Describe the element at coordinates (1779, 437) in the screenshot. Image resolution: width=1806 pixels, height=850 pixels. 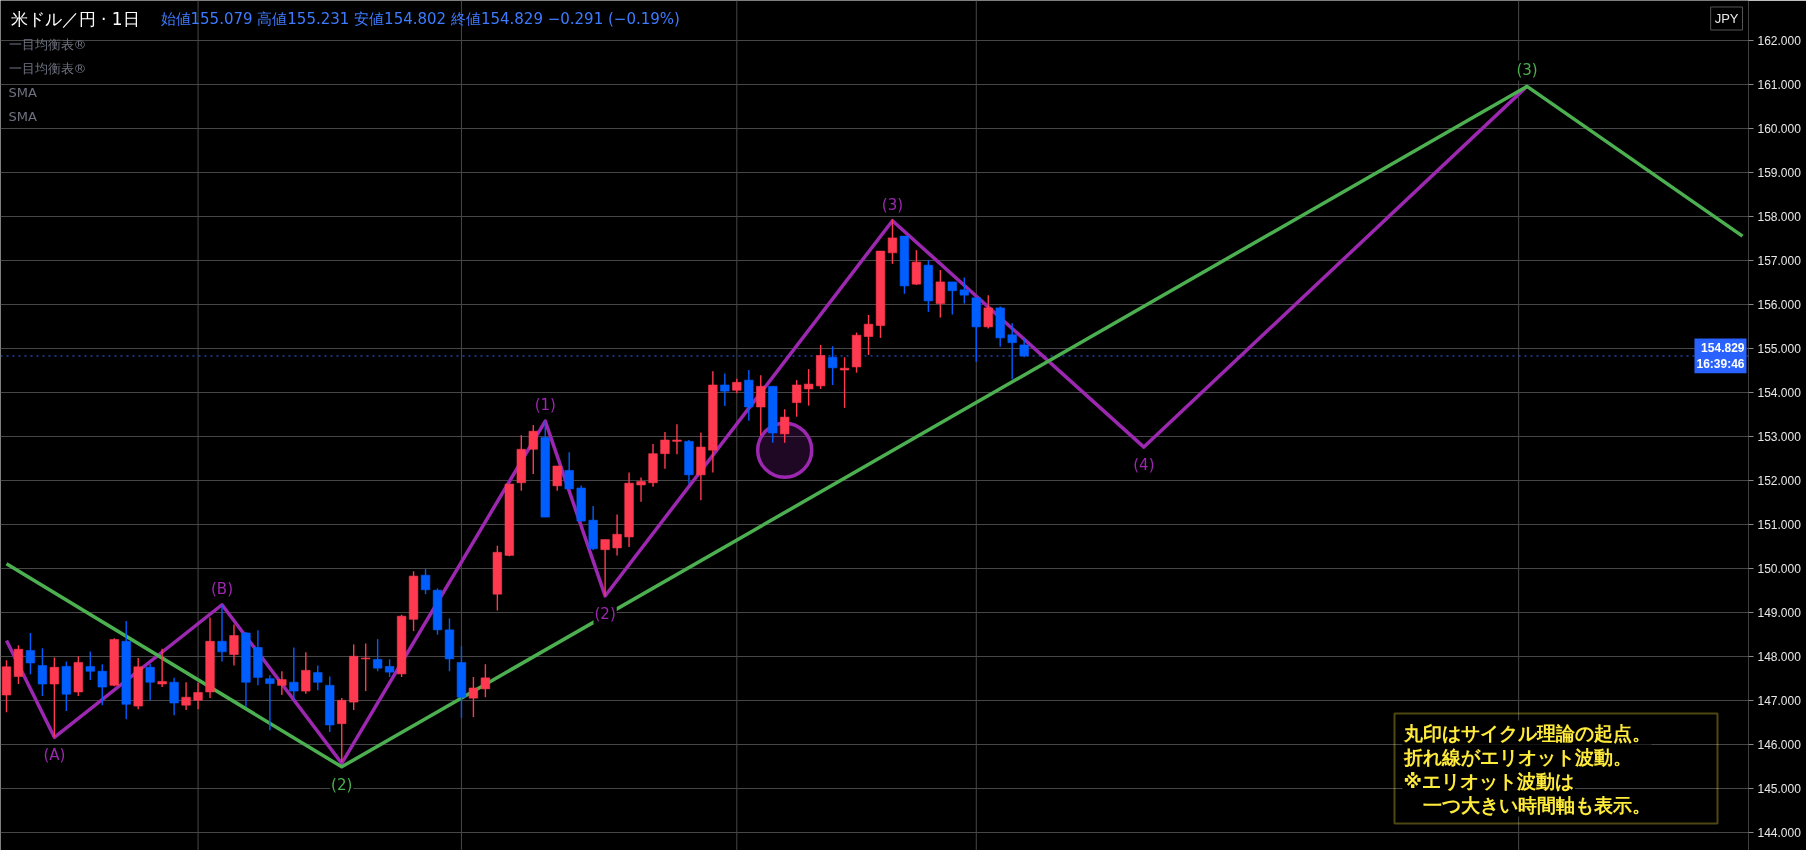
I see `y-tick-label: 153.000` at that location.